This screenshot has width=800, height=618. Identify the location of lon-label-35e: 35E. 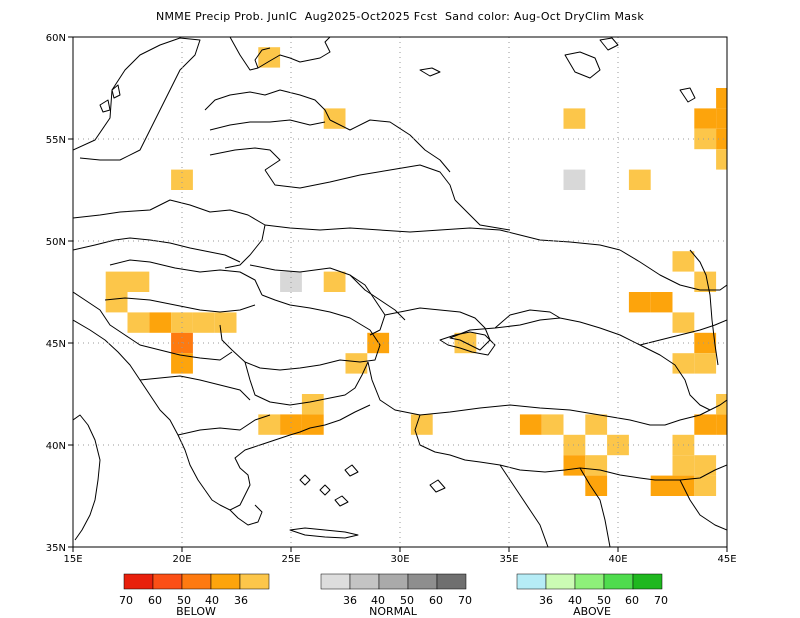
(508, 559).